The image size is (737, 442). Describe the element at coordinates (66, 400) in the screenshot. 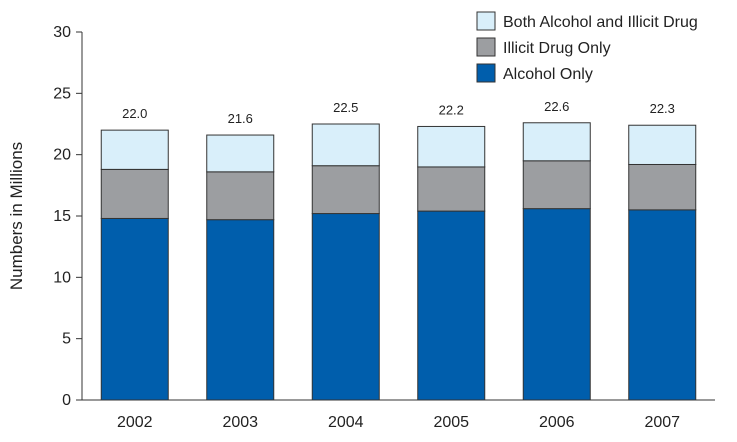

I see `y-tick-label: 0` at that location.